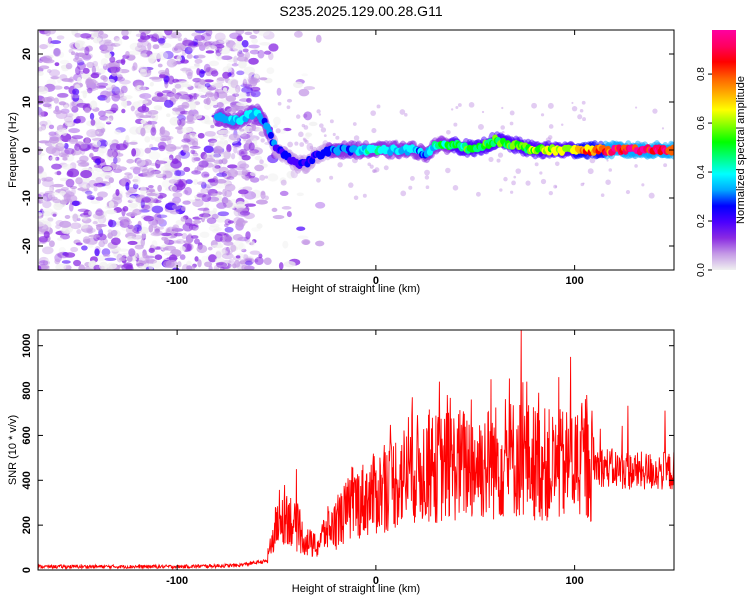 Image resolution: width=750 pixels, height=600 pixels. I want to click on x-tick-label: 0, so click(376, 581).